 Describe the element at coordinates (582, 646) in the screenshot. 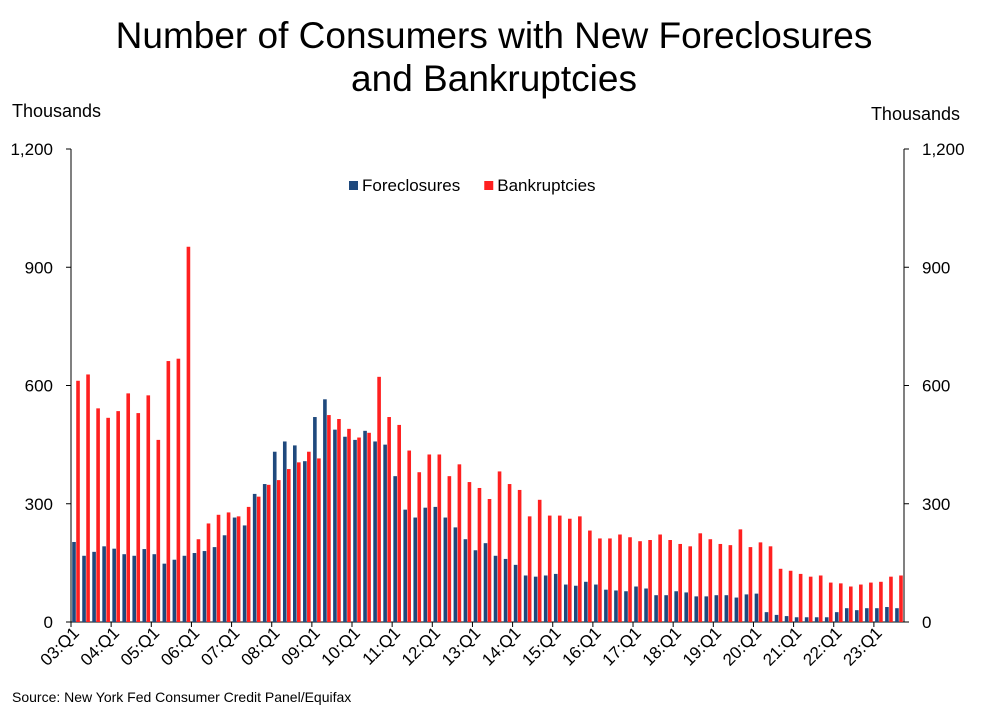

I see `x-tick-label: 16:Q1` at that location.